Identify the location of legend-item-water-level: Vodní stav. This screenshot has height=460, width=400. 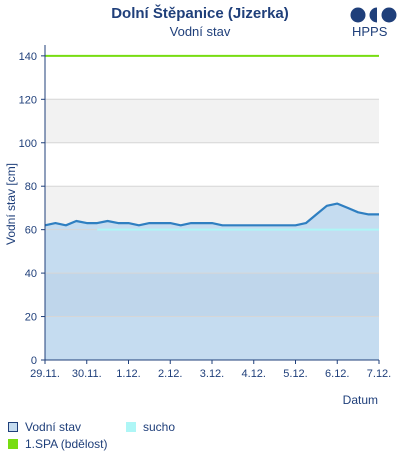
(44, 427).